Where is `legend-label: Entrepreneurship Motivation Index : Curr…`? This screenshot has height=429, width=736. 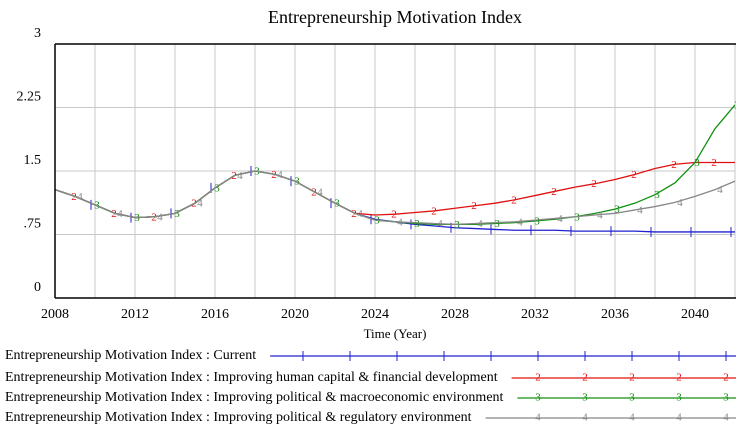 legend-label: Entrepreneurship Motivation Index : Curr… is located at coordinates (130, 355).